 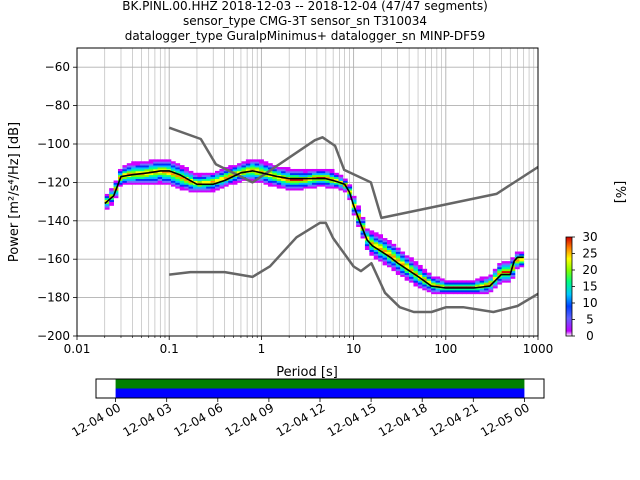 What do you see at coordinates (353, 349) in the screenshot?
I see `x-tick-label: 10` at bounding box center [353, 349].